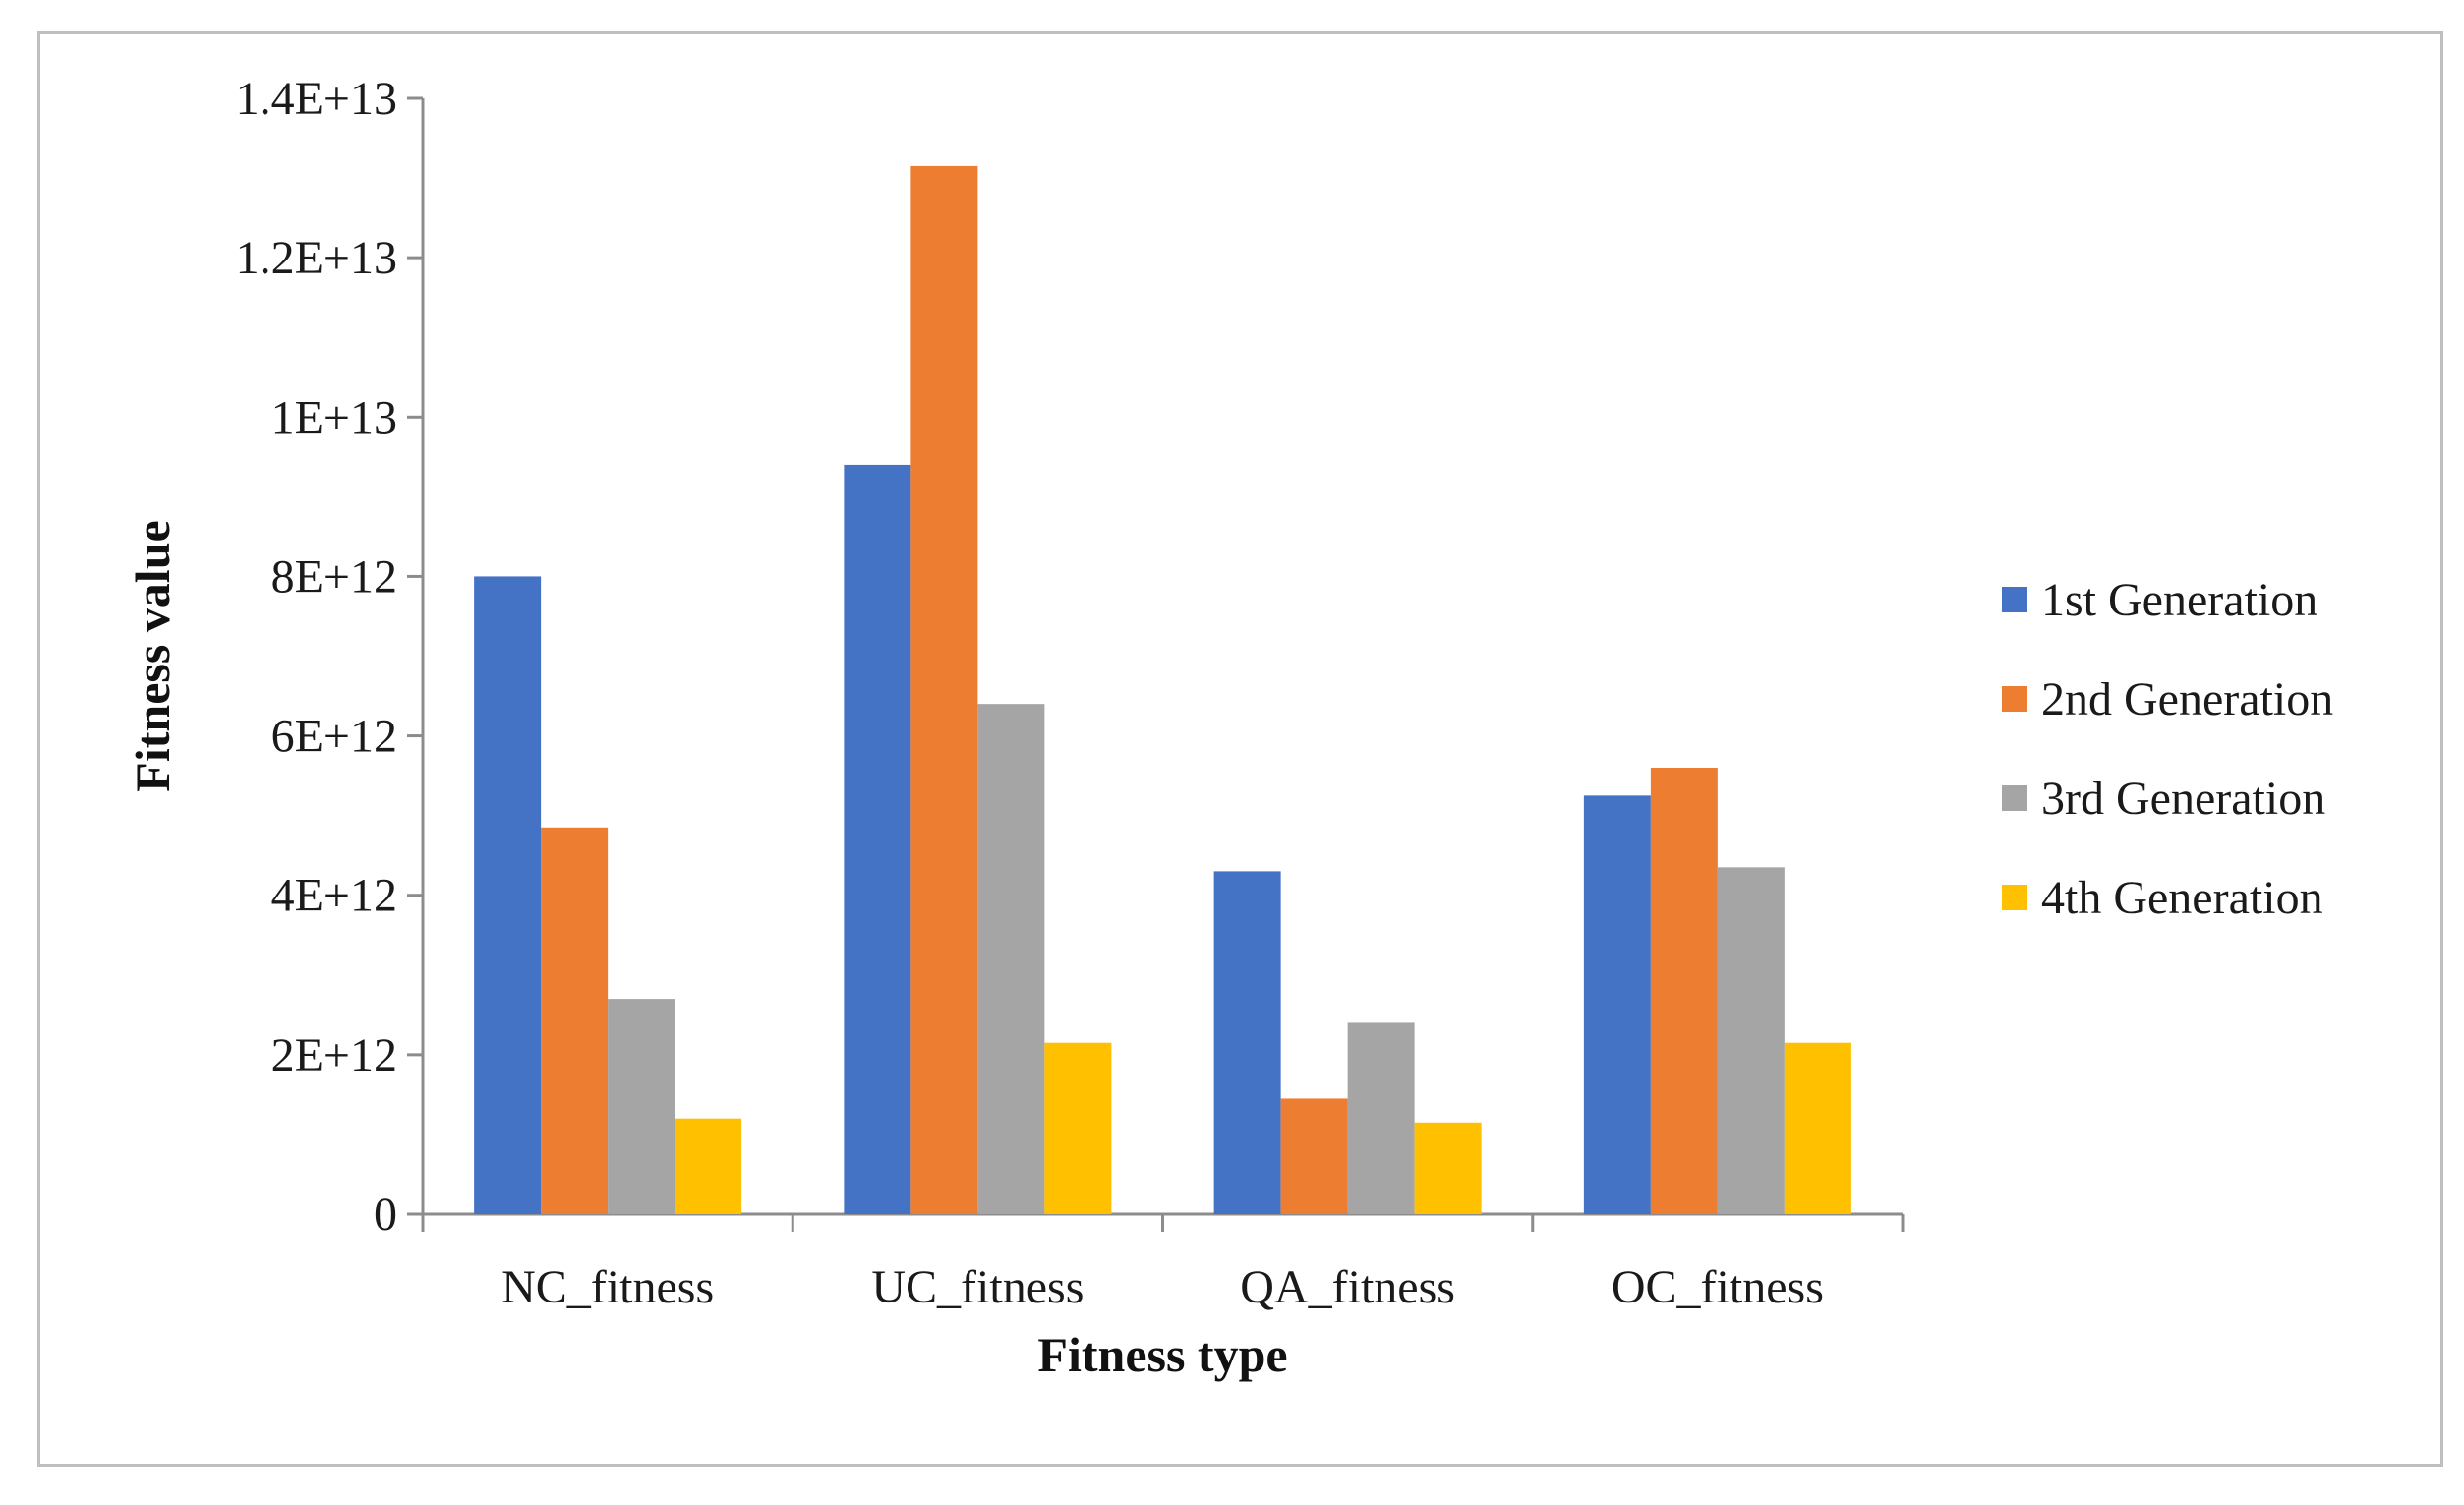 This screenshot has width=2464, height=1505. I want to click on y-tick-label: 1.4E+13, so click(316, 99).